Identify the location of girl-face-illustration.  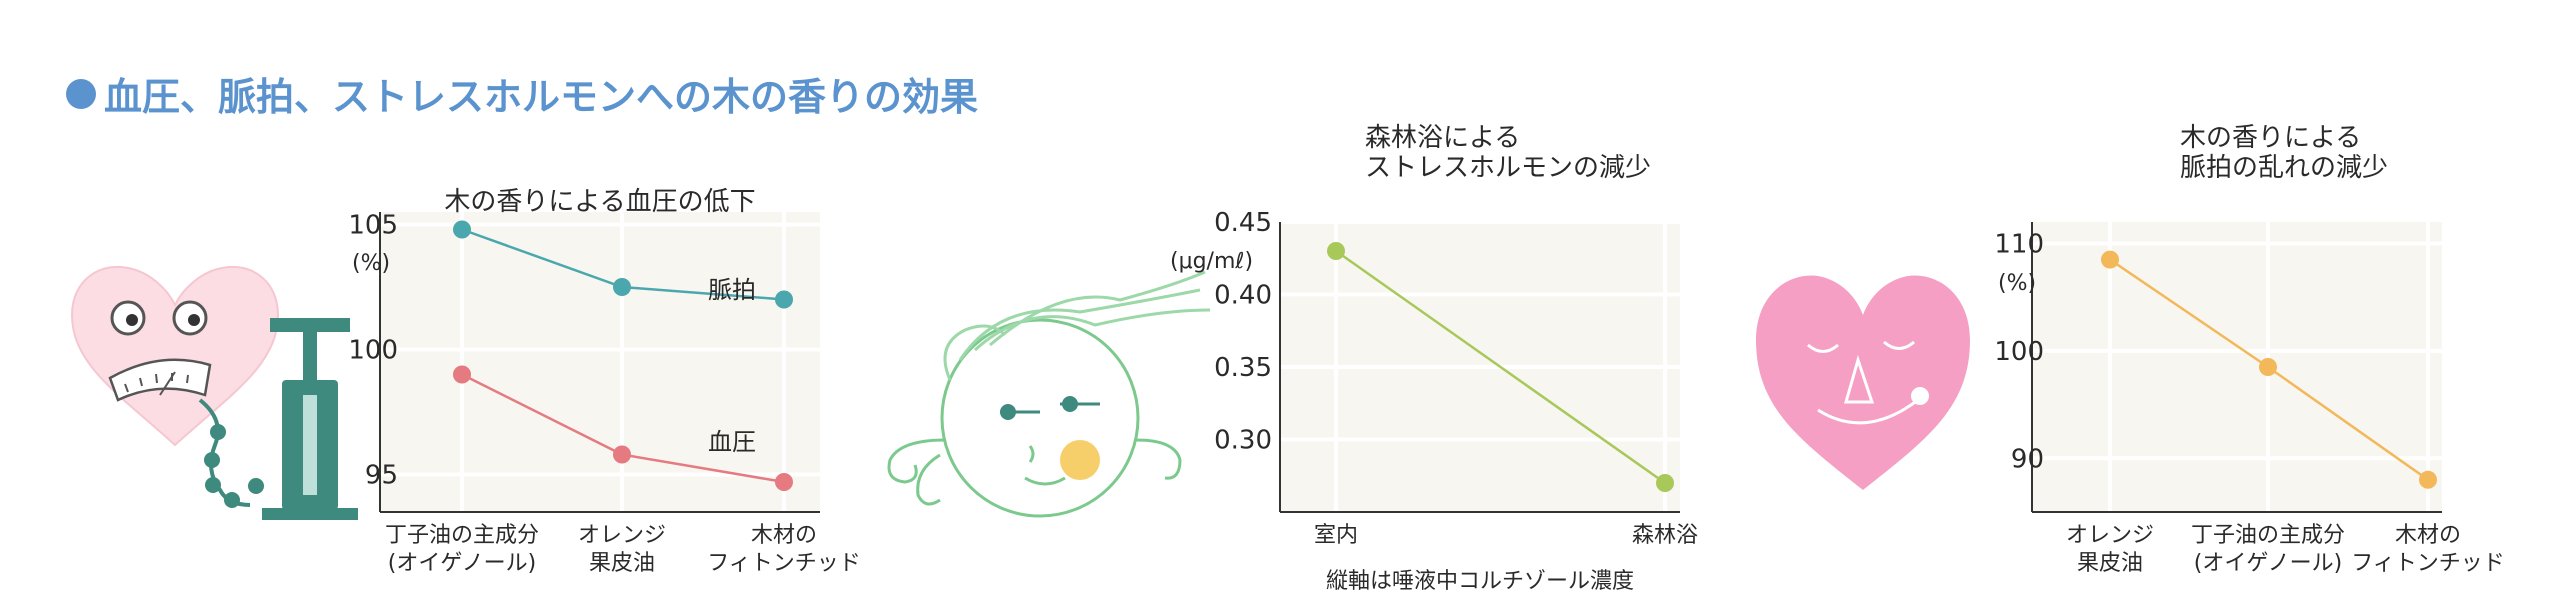
(1049, 394).